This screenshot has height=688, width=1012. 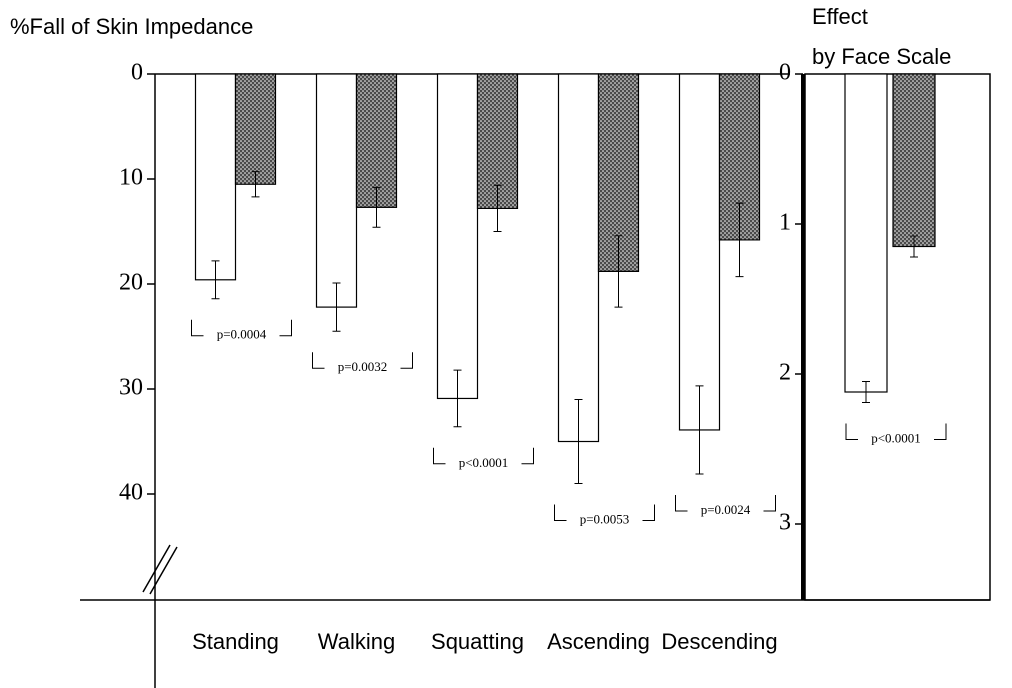 What do you see at coordinates (131, 493) in the screenshot?
I see `y-tick-label: 40` at bounding box center [131, 493].